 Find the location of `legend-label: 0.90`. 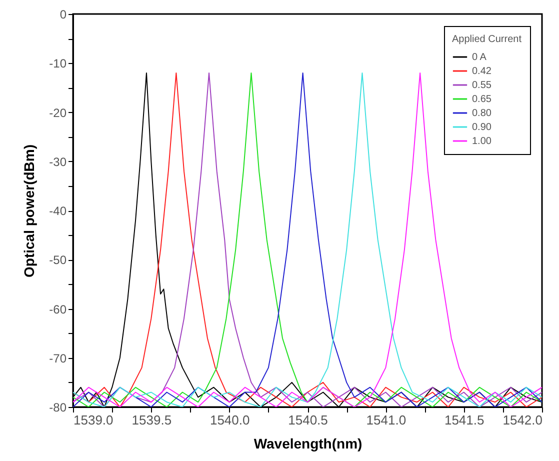

legend-label: 0.90 is located at coordinates (482, 127).